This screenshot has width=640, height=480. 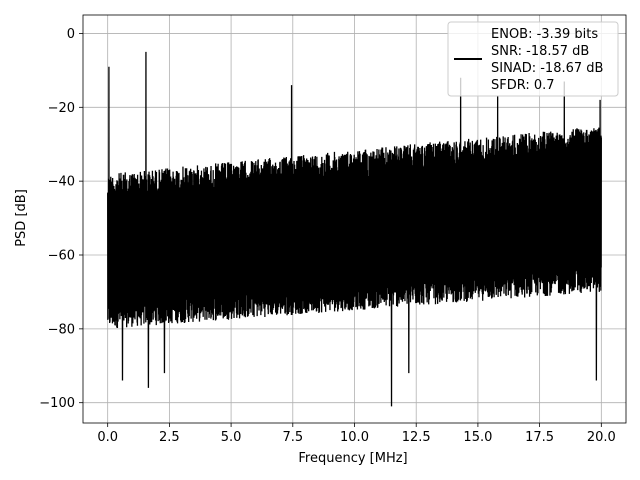 I want to click on y-tick-label: −100, so click(x=57, y=403).